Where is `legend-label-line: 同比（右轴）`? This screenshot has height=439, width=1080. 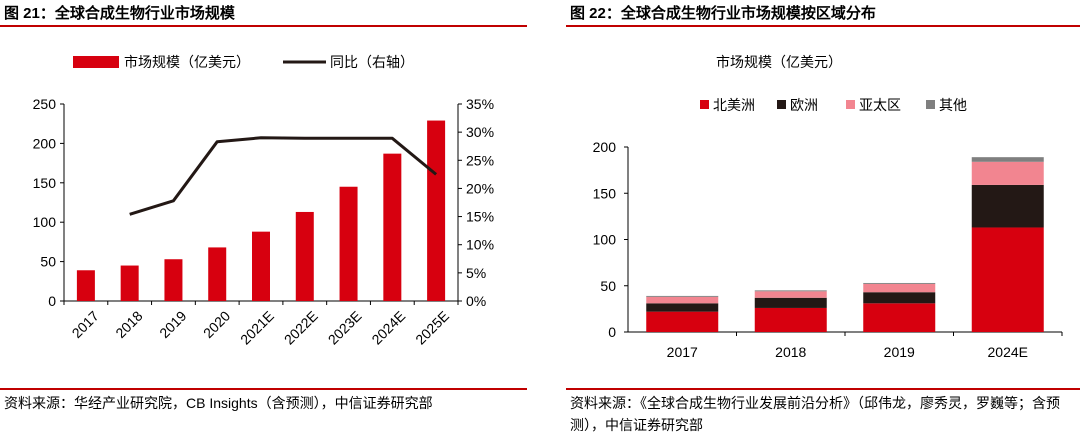
legend-label-line: 同比（右轴） is located at coordinates (372, 62).